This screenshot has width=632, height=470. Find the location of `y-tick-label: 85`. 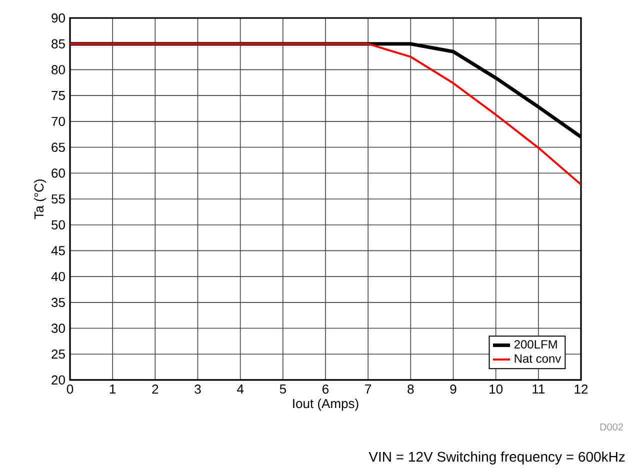

y-tick-label: 85 is located at coordinates (58, 43).